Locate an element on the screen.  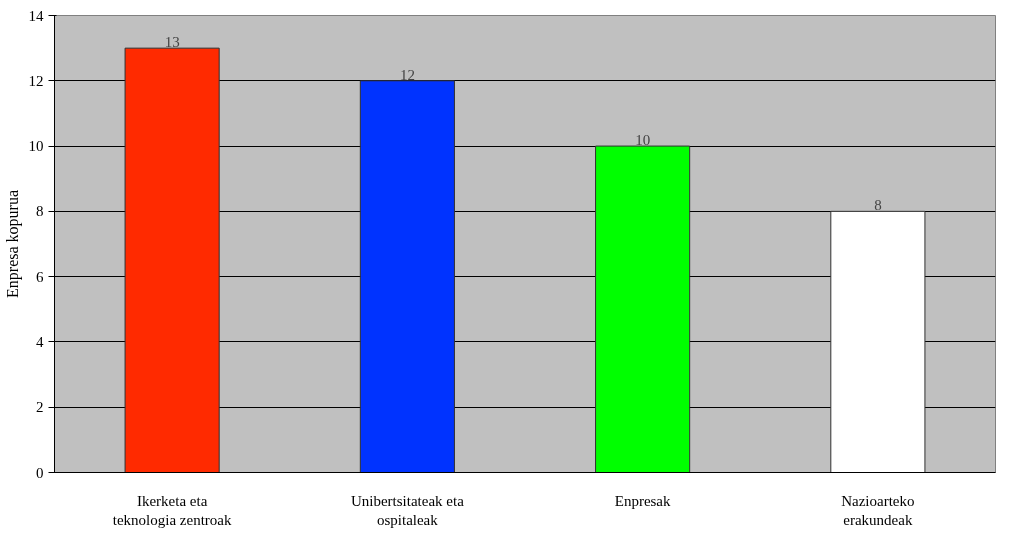
x-tick-label: Enpresak is located at coordinates (643, 500).